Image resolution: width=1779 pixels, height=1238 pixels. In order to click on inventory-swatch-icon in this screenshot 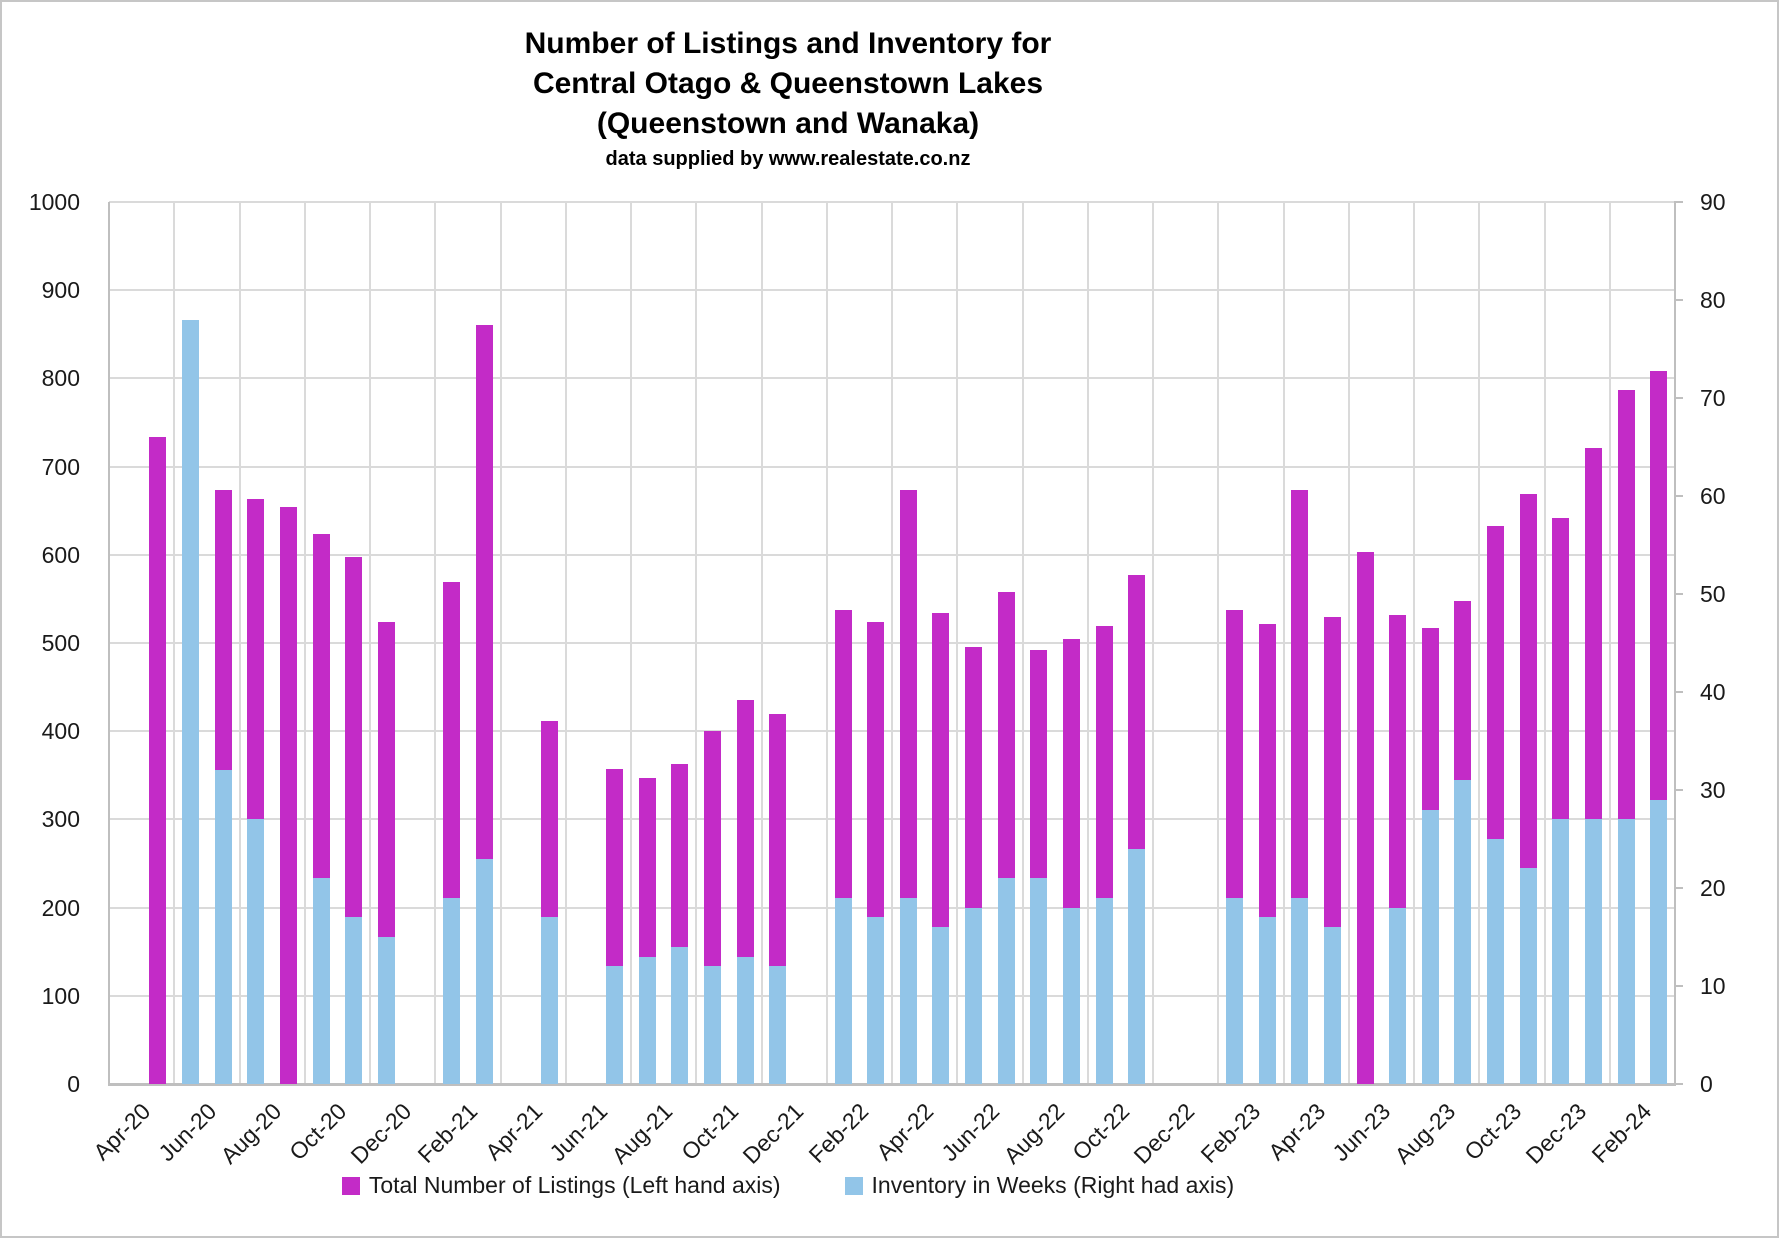, I will do `click(853, 1185)`.